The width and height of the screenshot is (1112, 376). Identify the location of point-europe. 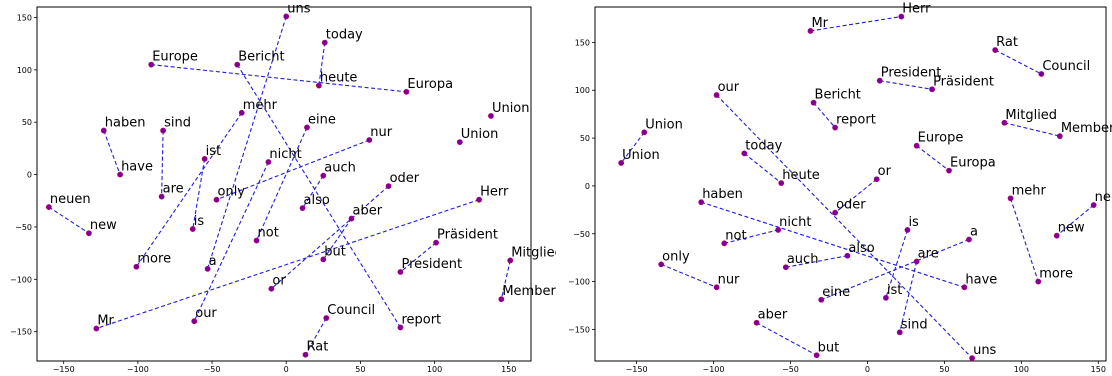
(916, 145).